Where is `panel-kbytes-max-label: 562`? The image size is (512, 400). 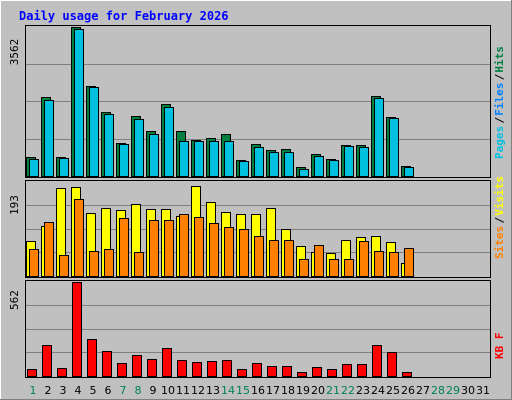 panel-kbytes-max-label: 562 is located at coordinates (14, 300).